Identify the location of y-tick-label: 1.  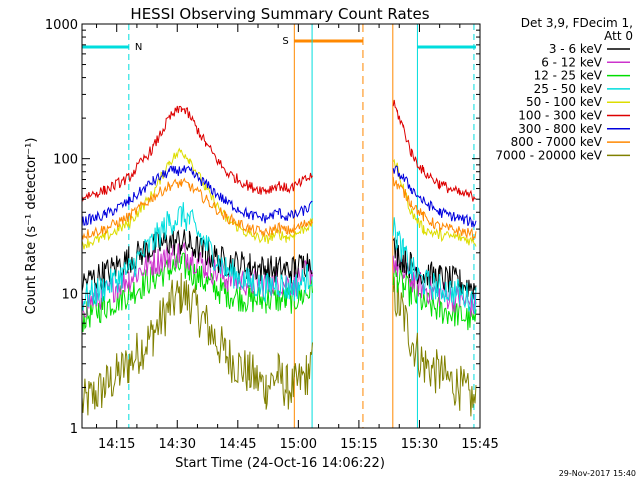
(74, 429).